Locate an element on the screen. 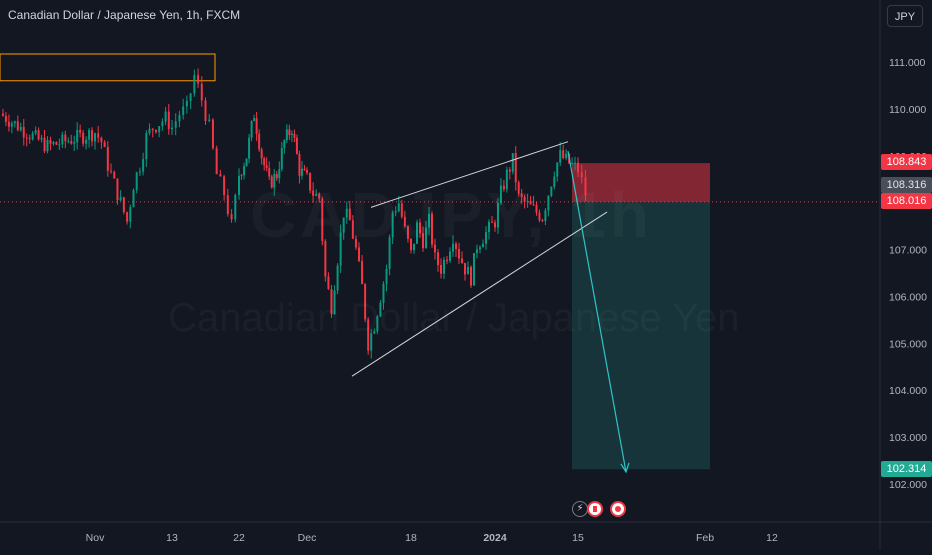 Image resolution: width=932 pixels, height=555 pixels. entry-price-tag: 108.016 is located at coordinates (906, 201).